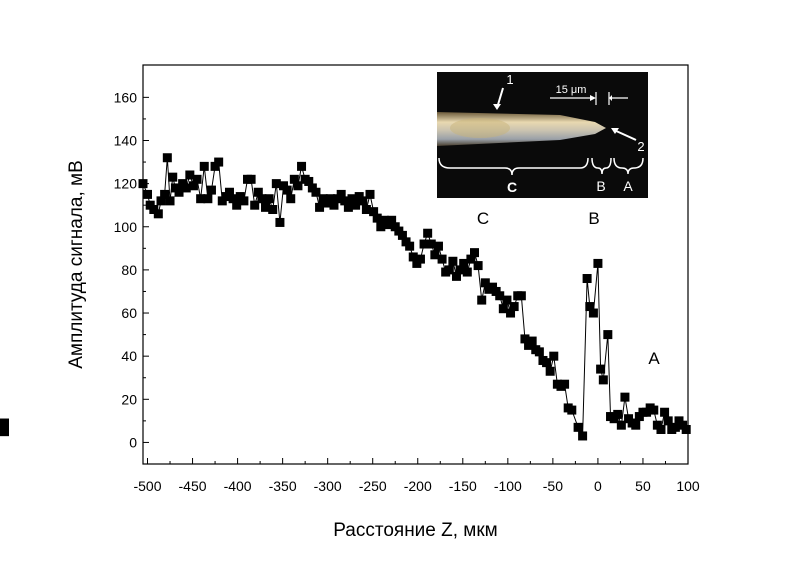  What do you see at coordinates (688, 486) in the screenshot?
I see `x-tick-label: 100` at bounding box center [688, 486].